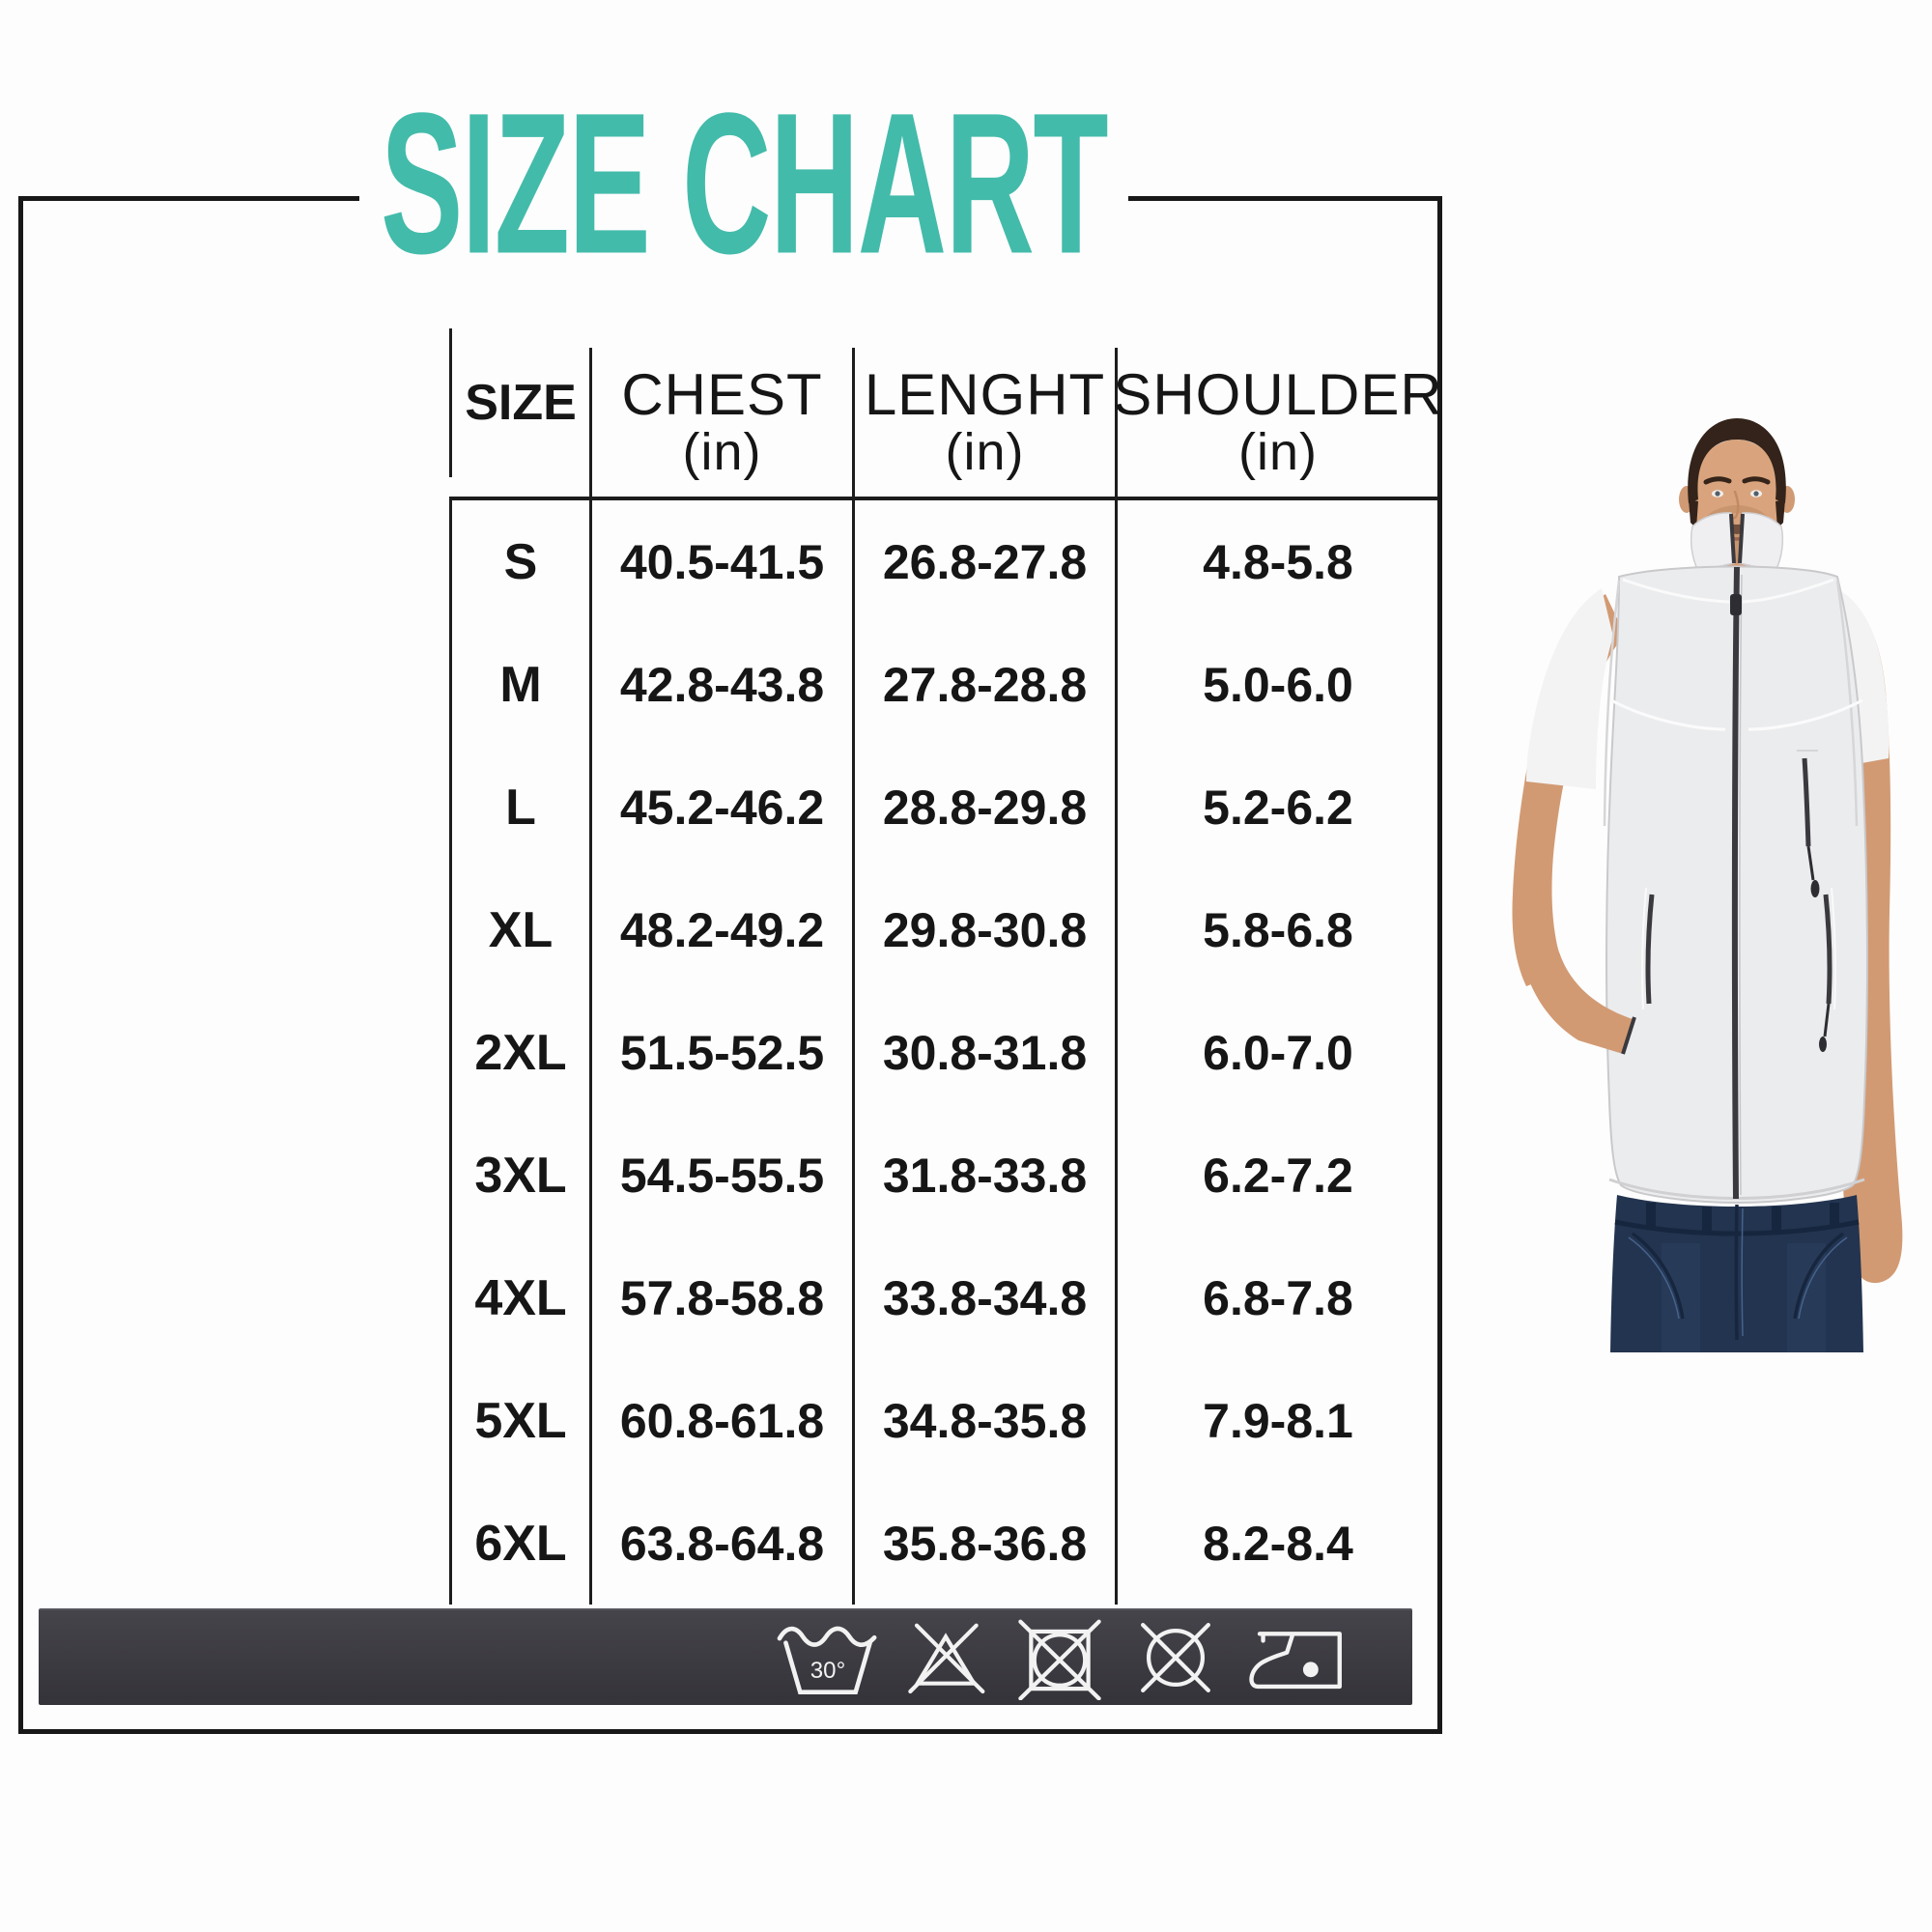  I want to click on title-band: SIZE CHART, so click(743, 183).